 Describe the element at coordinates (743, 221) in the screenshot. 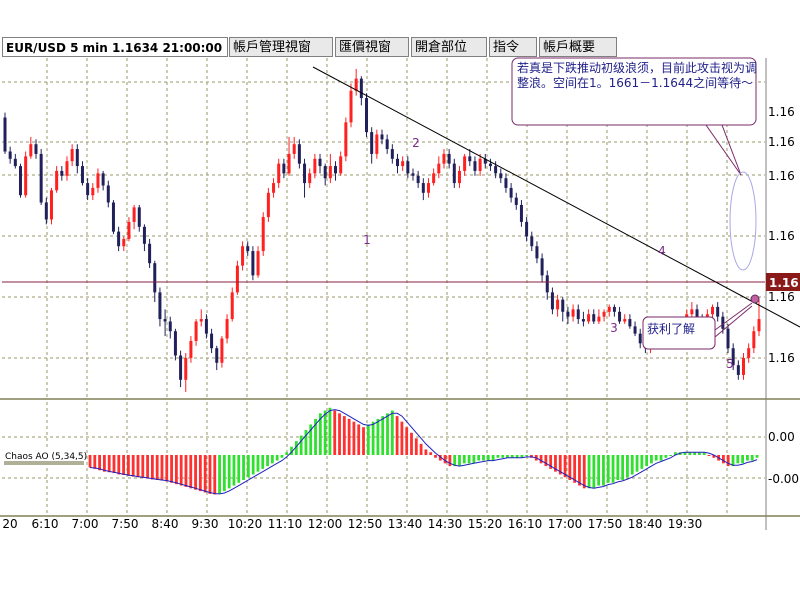

I see `target-zone-ellipse` at that location.